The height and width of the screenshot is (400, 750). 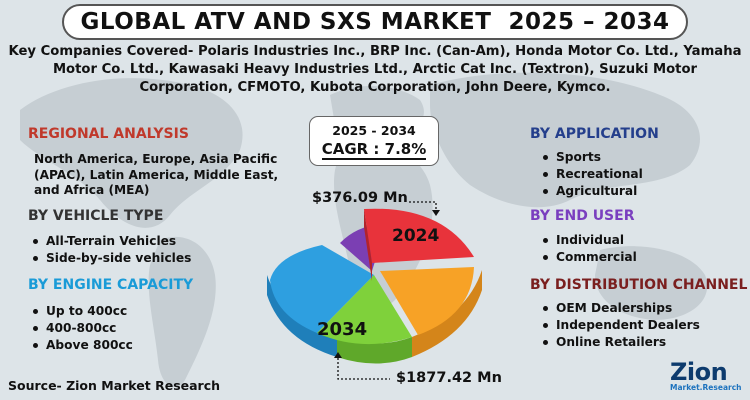 I want to click on application-heading: BY APPLICATION, so click(x=594, y=134).